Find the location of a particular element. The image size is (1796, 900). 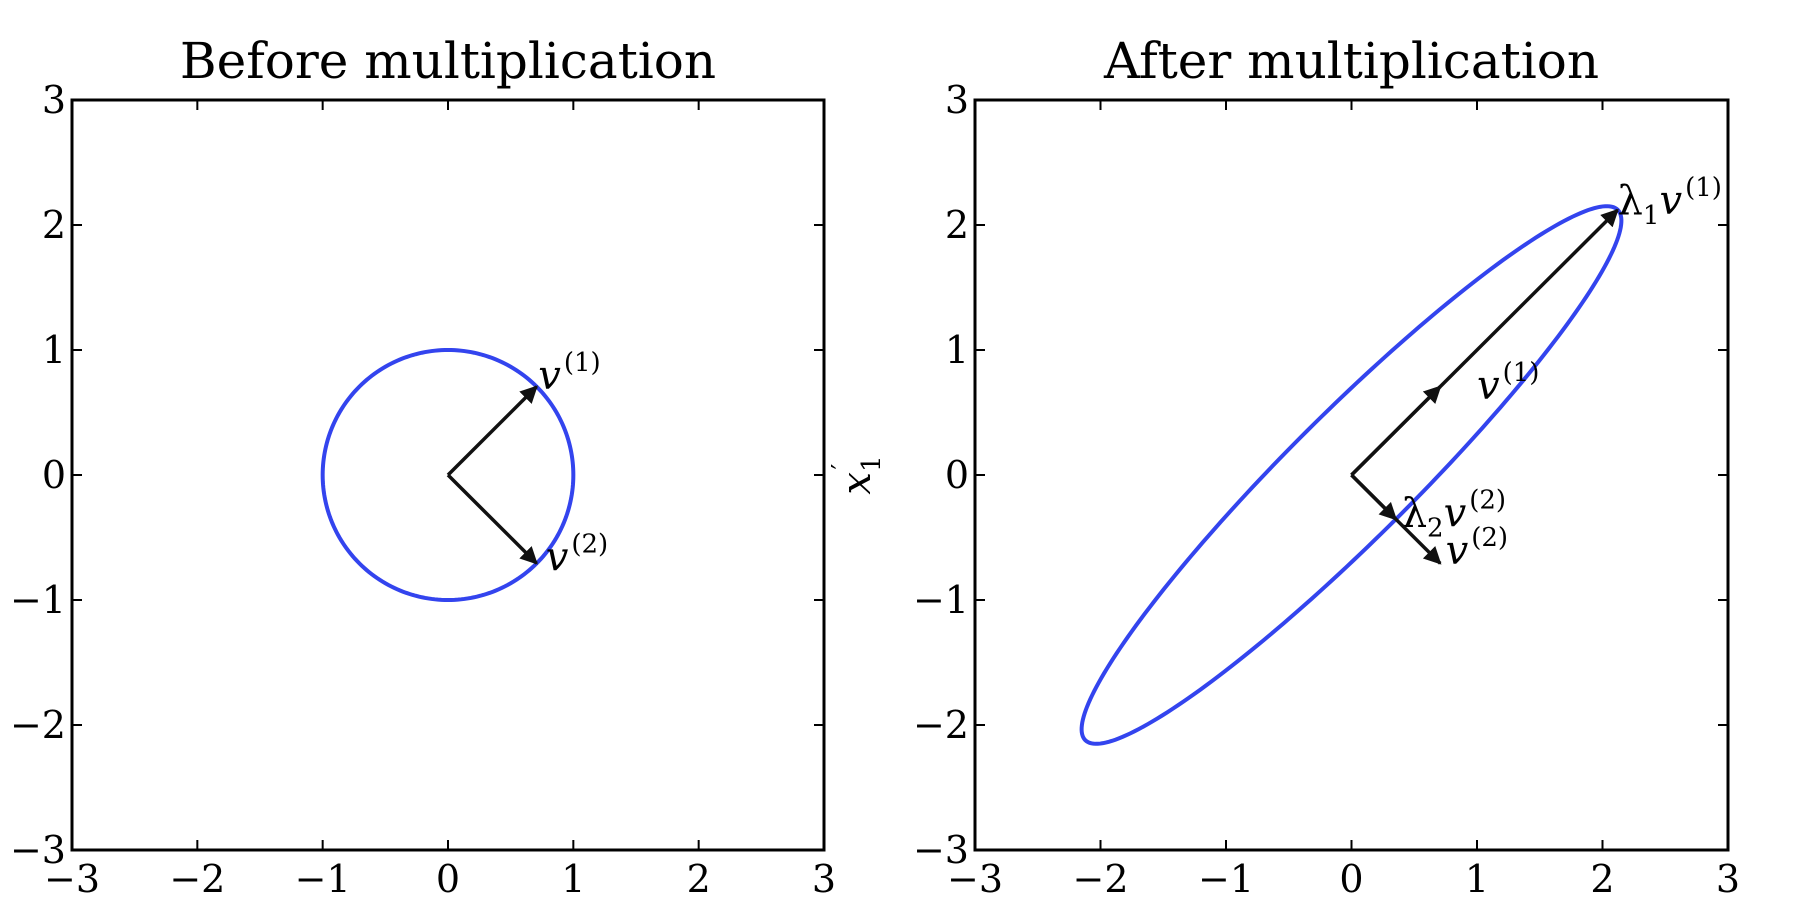

chart-title: After multiplication is located at coordinates (1351, 61).